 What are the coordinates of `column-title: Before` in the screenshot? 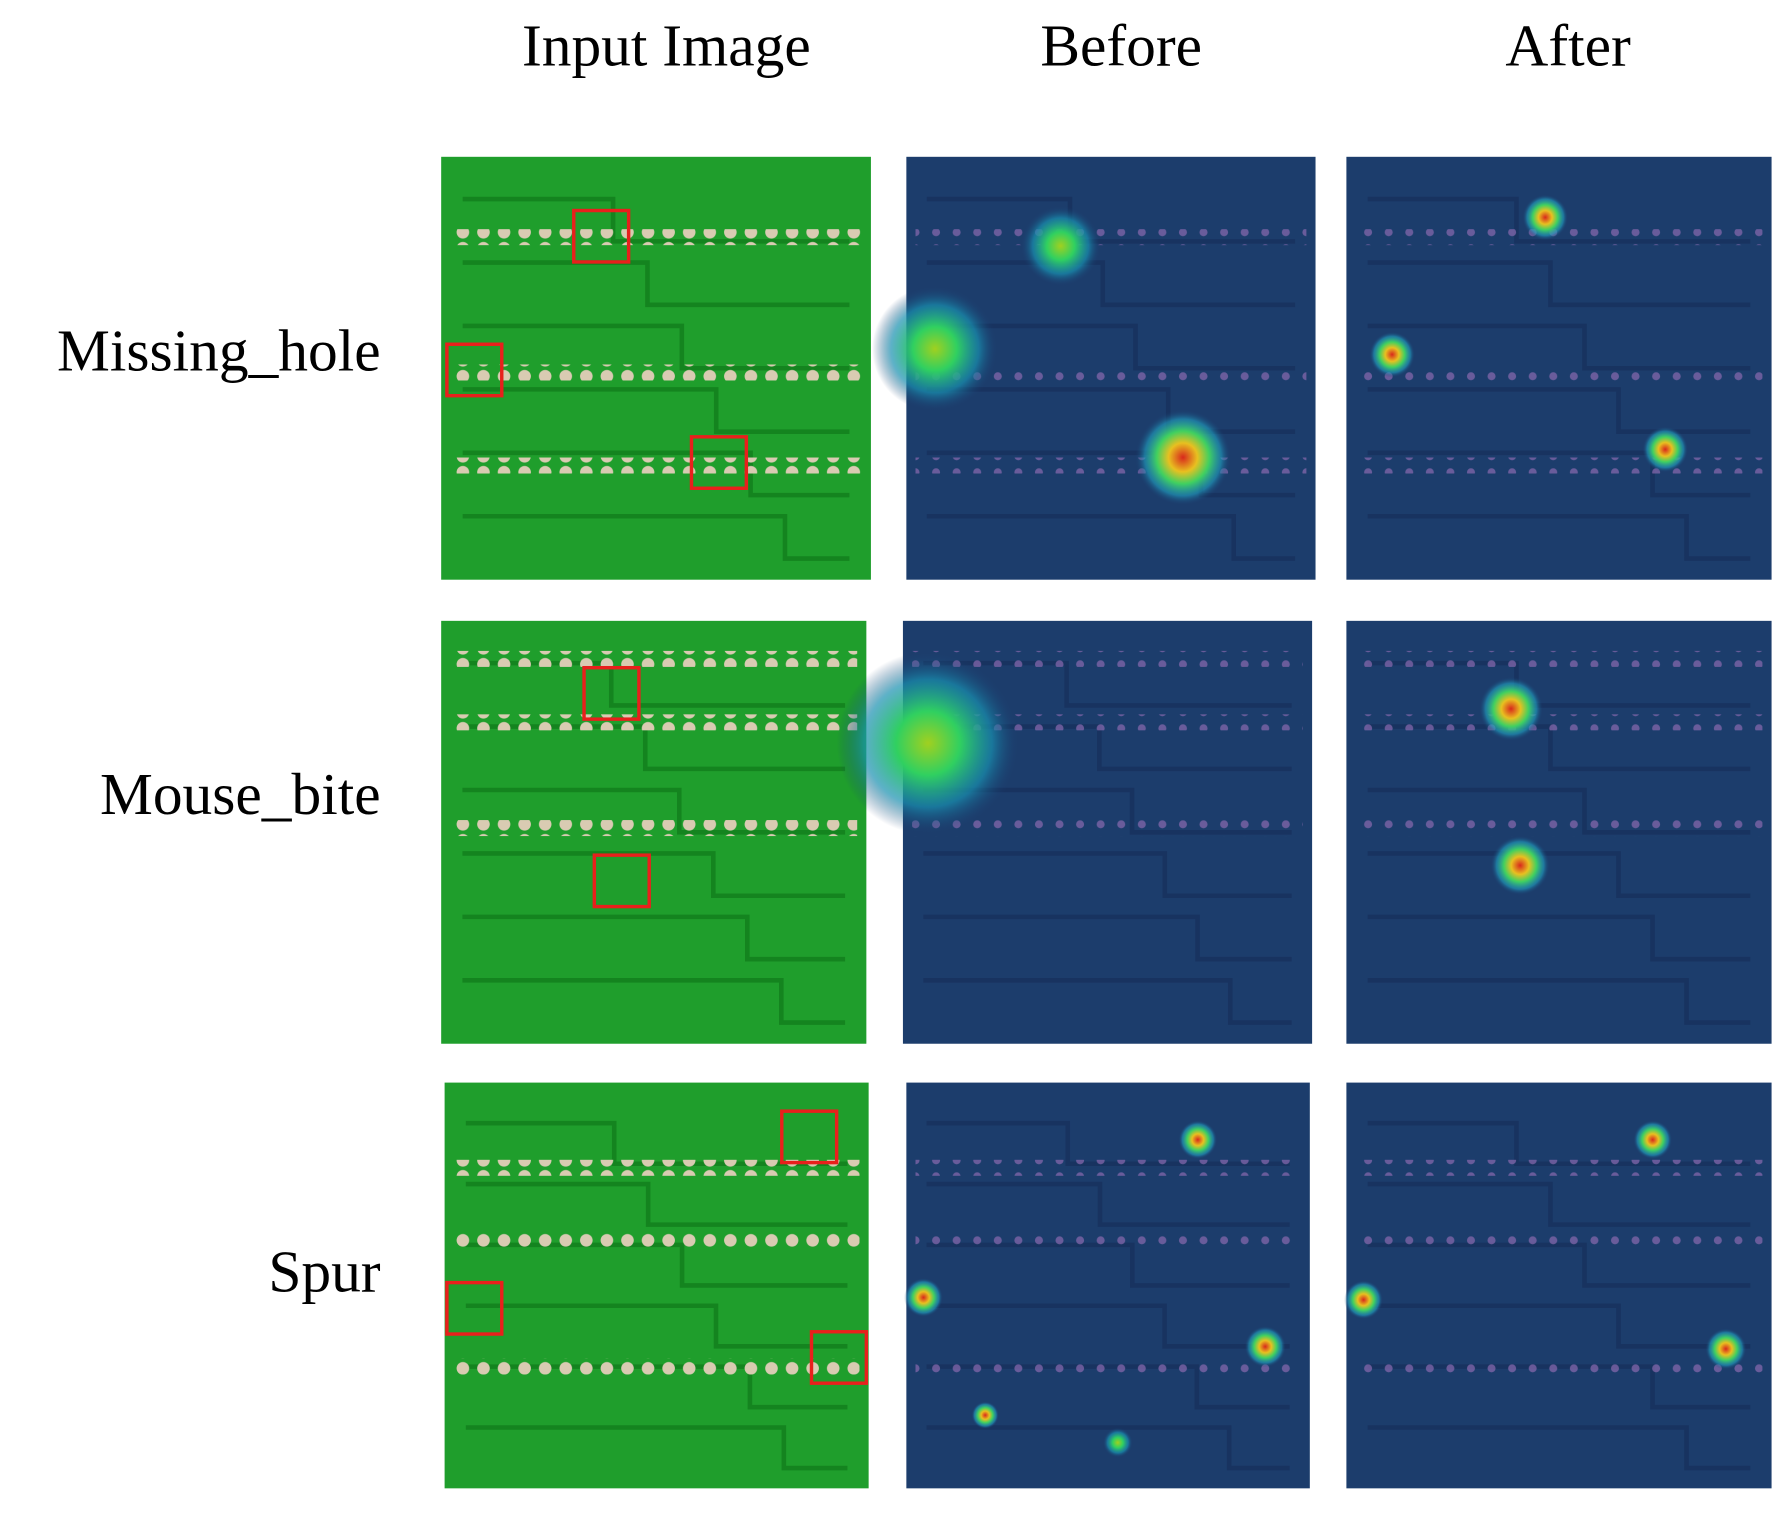 It's located at (1121, 45).